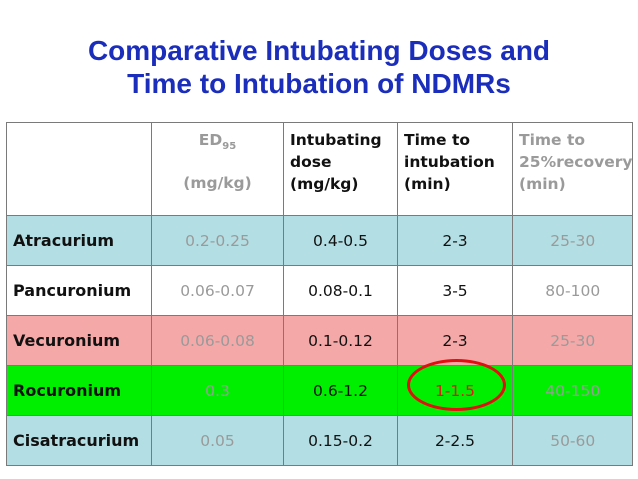  What do you see at coordinates (217, 390) in the screenshot?
I see `ed95-cell: 0.3` at bounding box center [217, 390].